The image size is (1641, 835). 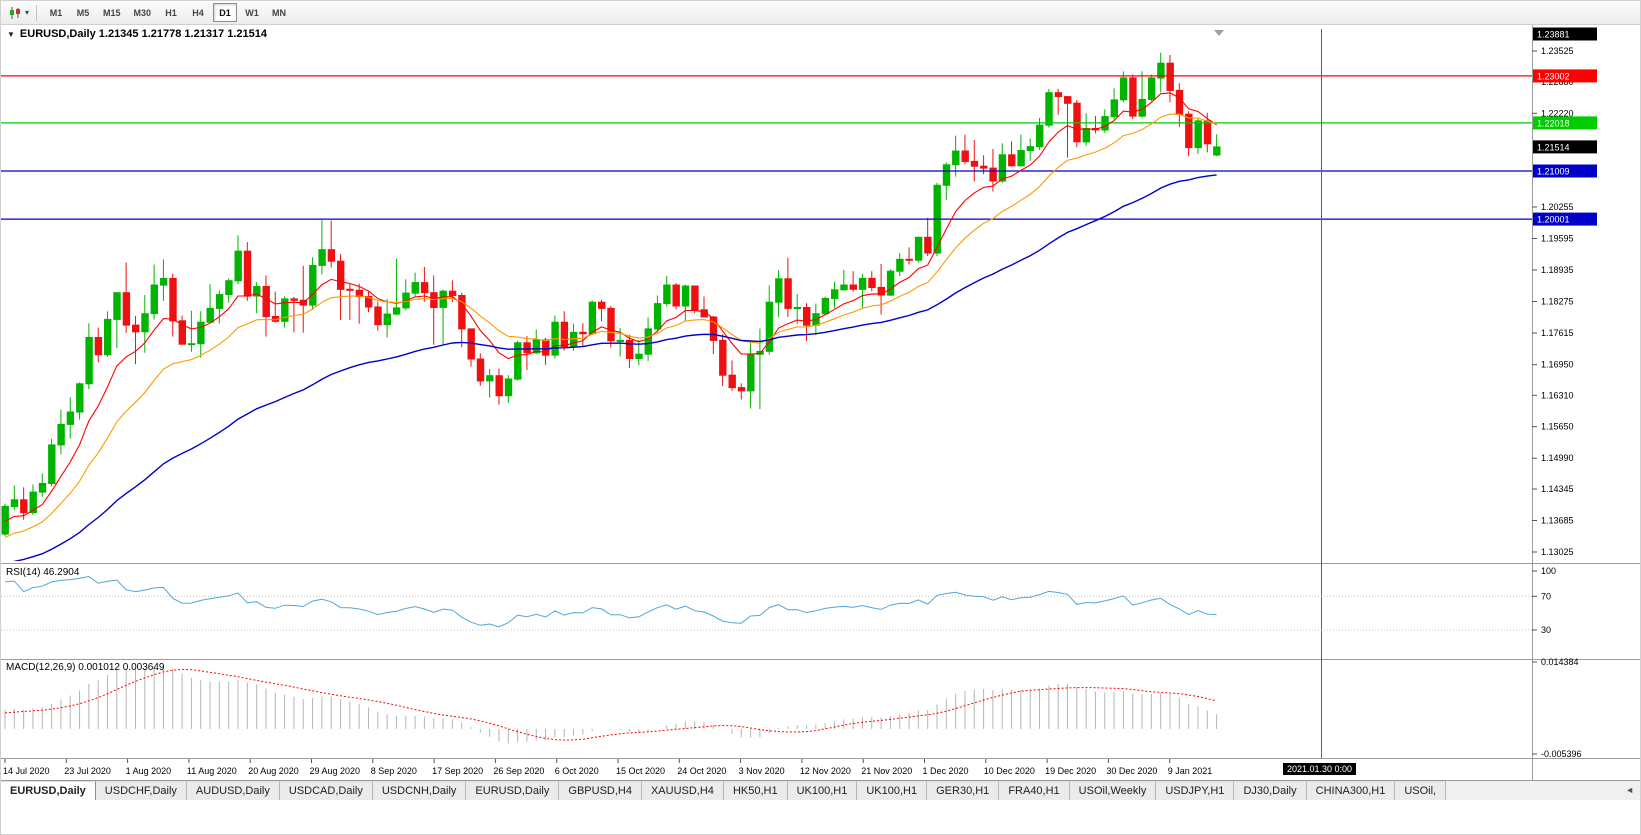 I want to click on chart-tab-fra40-h1: FRA40,H1, so click(x=1034, y=790).